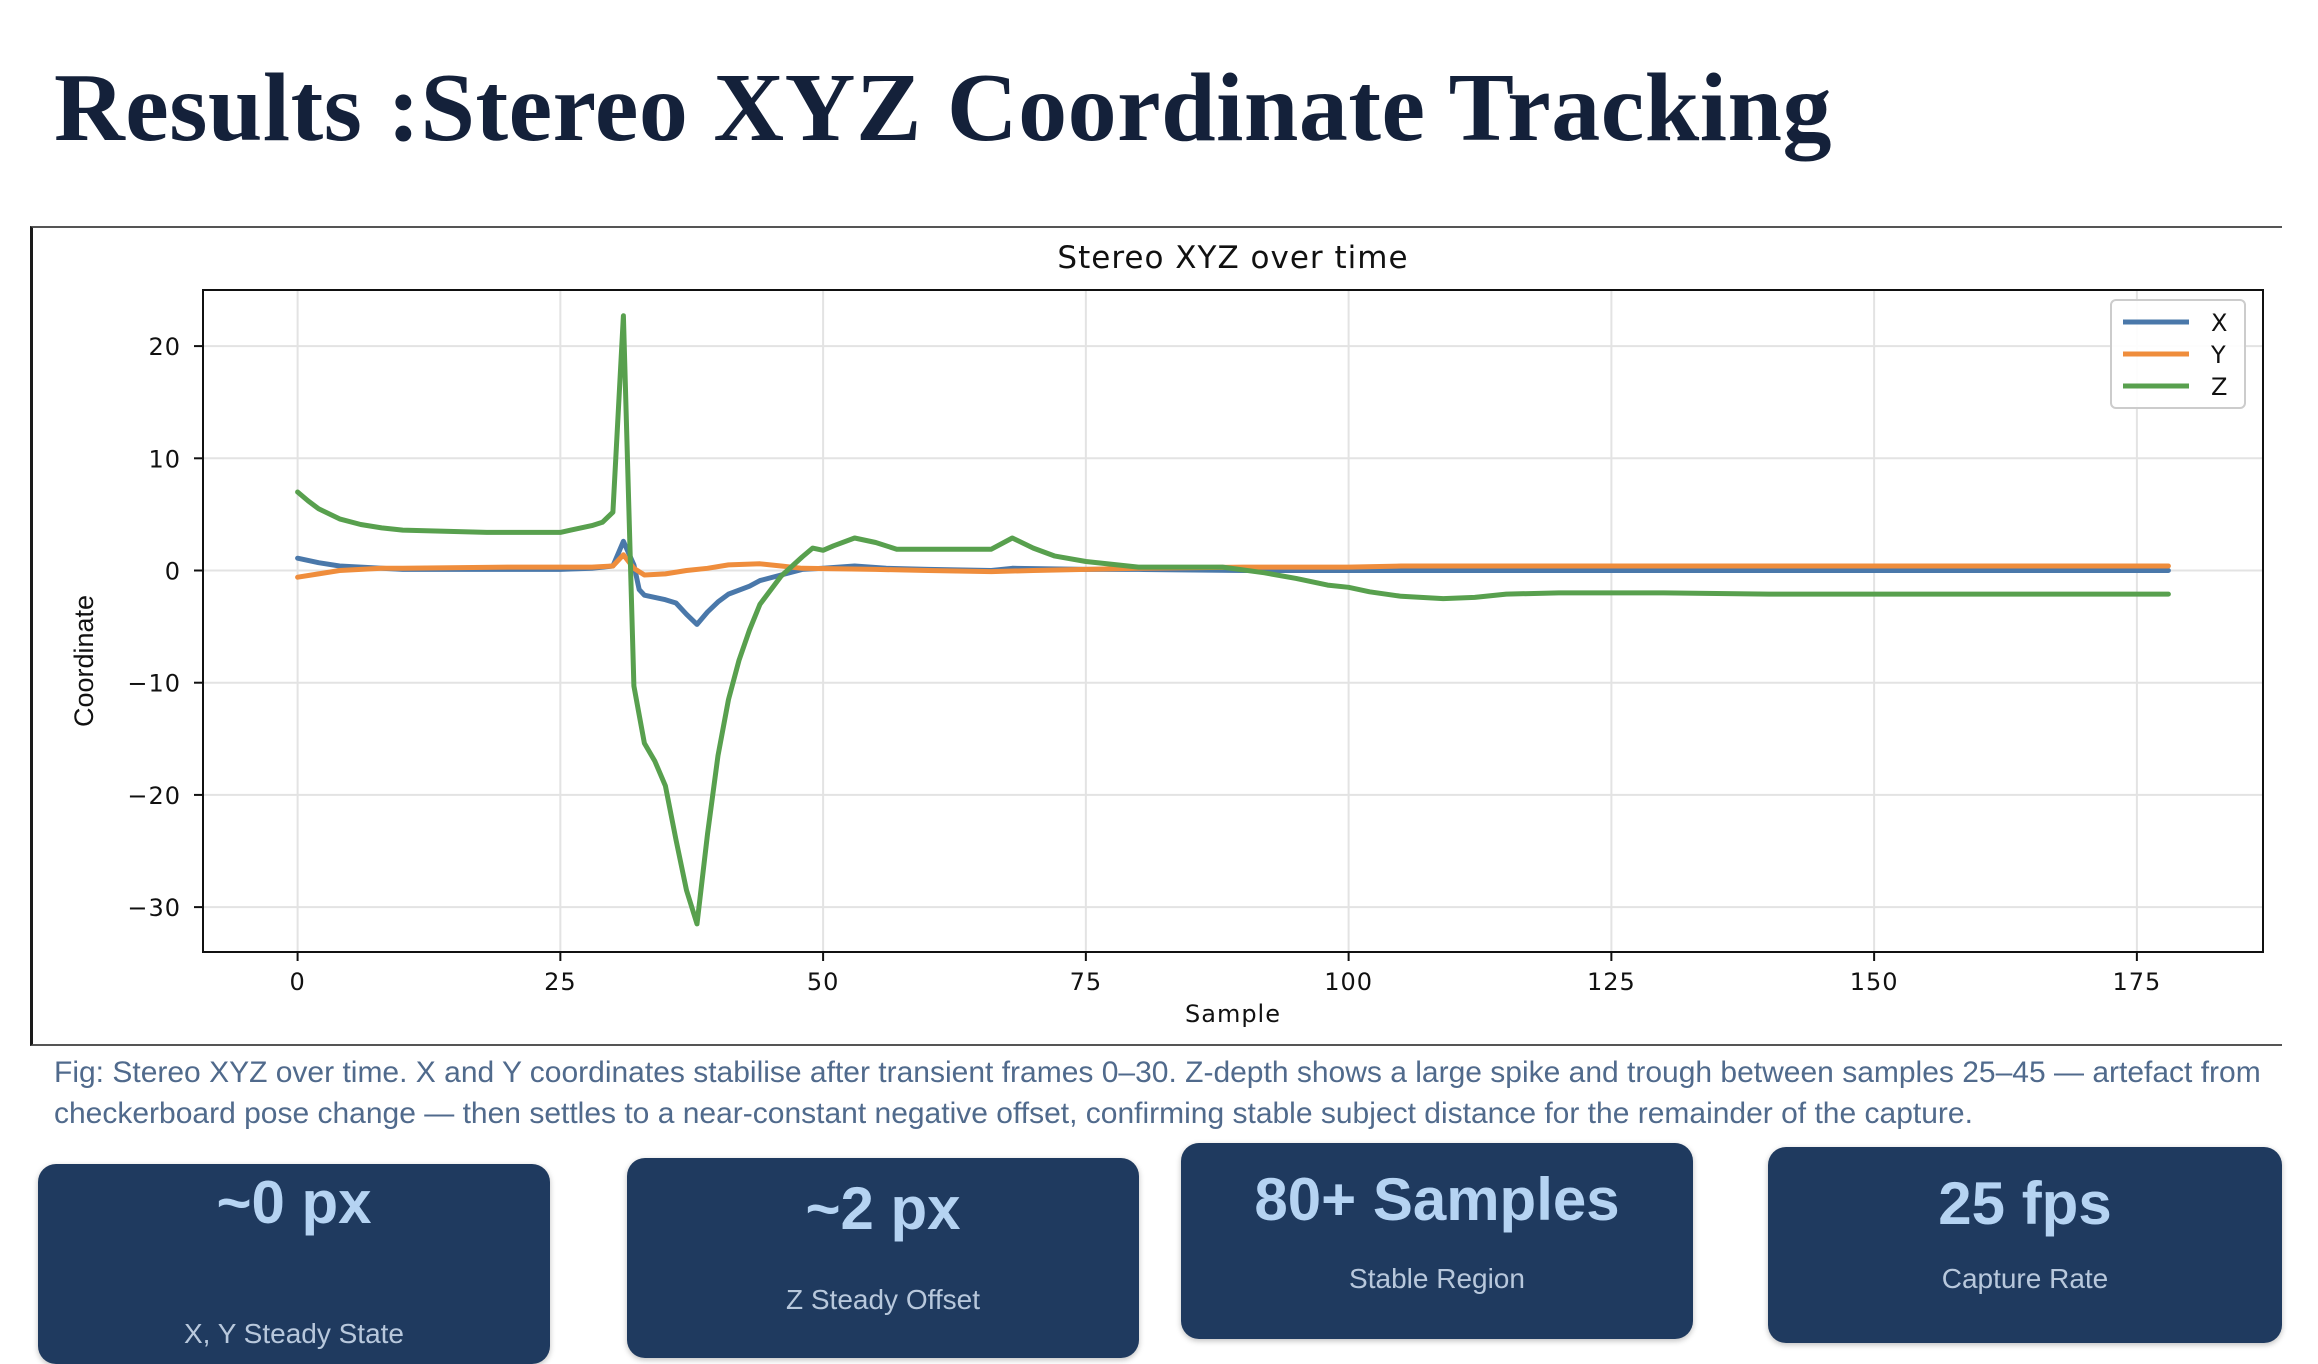 This screenshot has height=1364, width=2318. Describe the element at coordinates (883, 1208) in the screenshot. I see `stat-card-value: ~2 px` at that location.